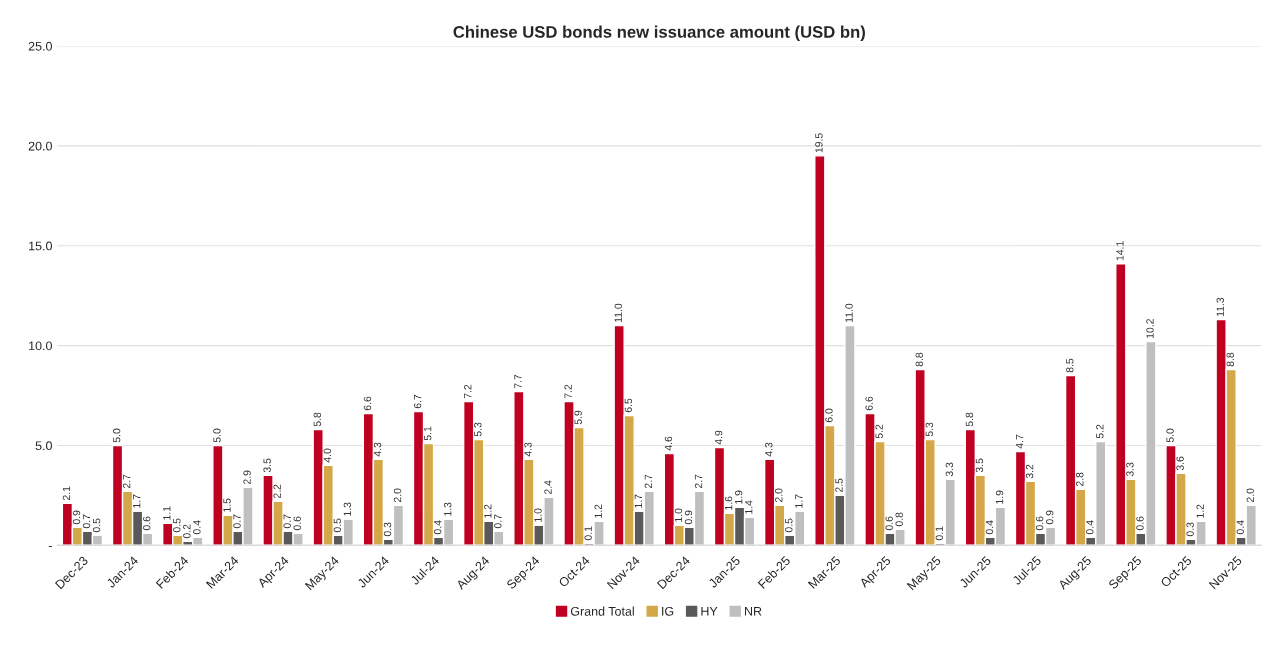 Image resolution: width=1274 pixels, height=657 pixels. I want to click on data-label: 3.2, so click(1029, 471).